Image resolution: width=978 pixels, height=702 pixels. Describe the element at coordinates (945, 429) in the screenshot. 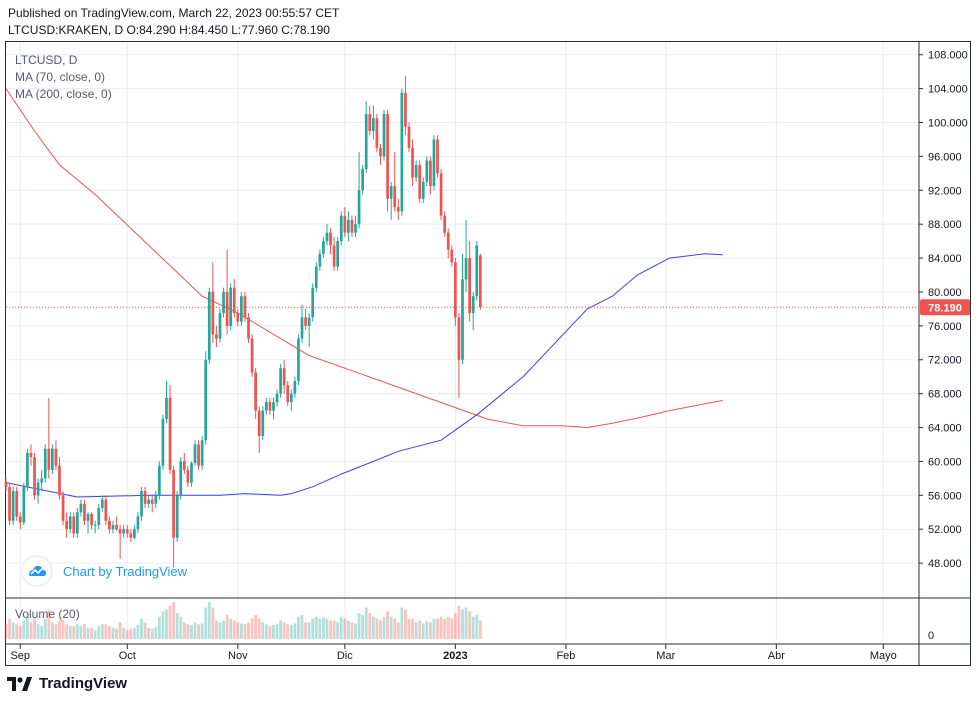

I see `y-tick-label: 64.000` at that location.